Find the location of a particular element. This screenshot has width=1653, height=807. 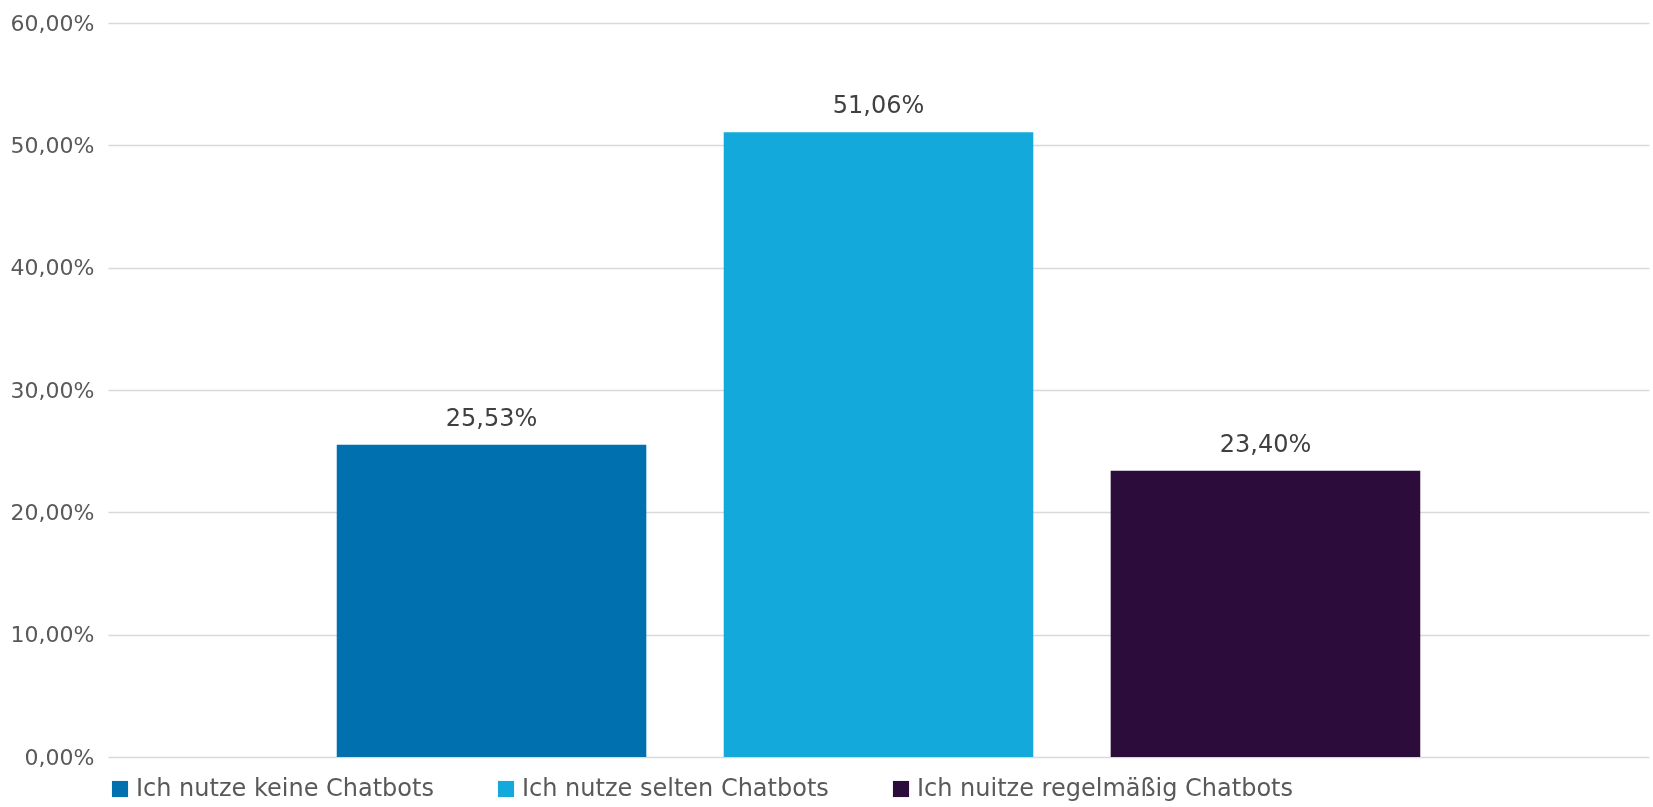

y-tick-label: 60,00% is located at coordinates (52, 23).